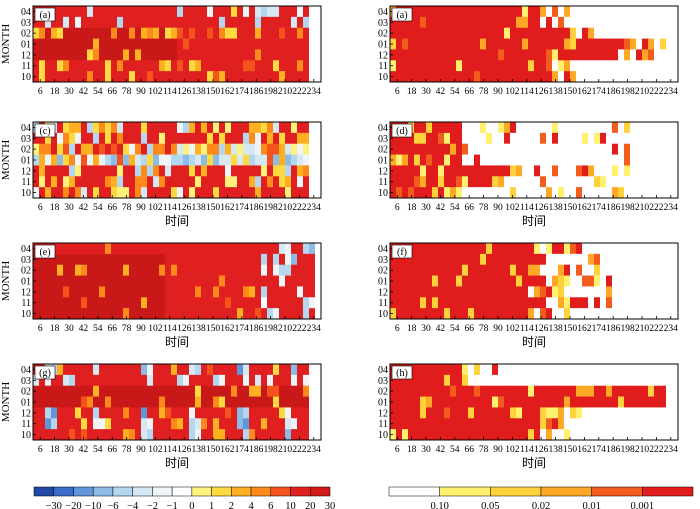 This screenshot has height=509, width=700. What do you see at coordinates (397, 92) in the screenshot?
I see `x-tick-label: 6` at bounding box center [397, 92].